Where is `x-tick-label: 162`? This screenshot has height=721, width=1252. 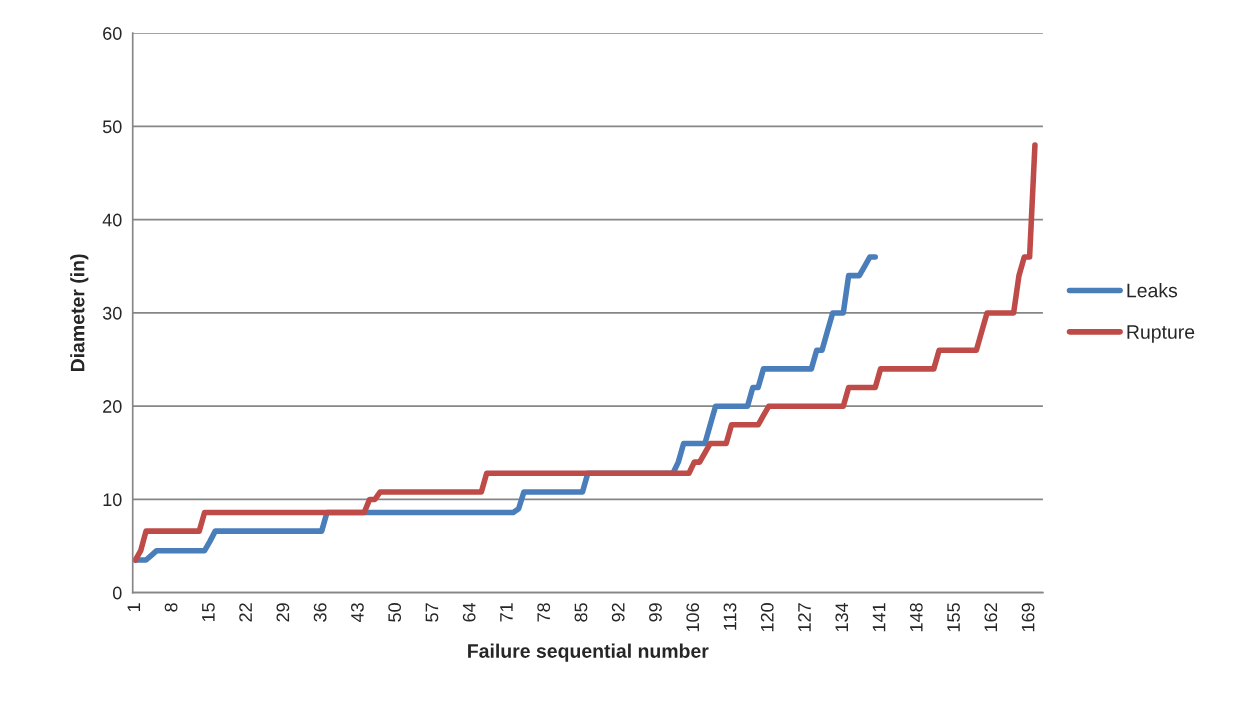
x-tick-label: 162 is located at coordinates (991, 617).